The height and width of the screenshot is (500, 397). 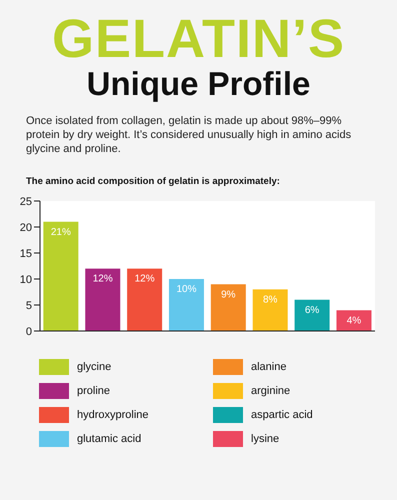 I want to click on legend-label: glycine, so click(x=94, y=367).